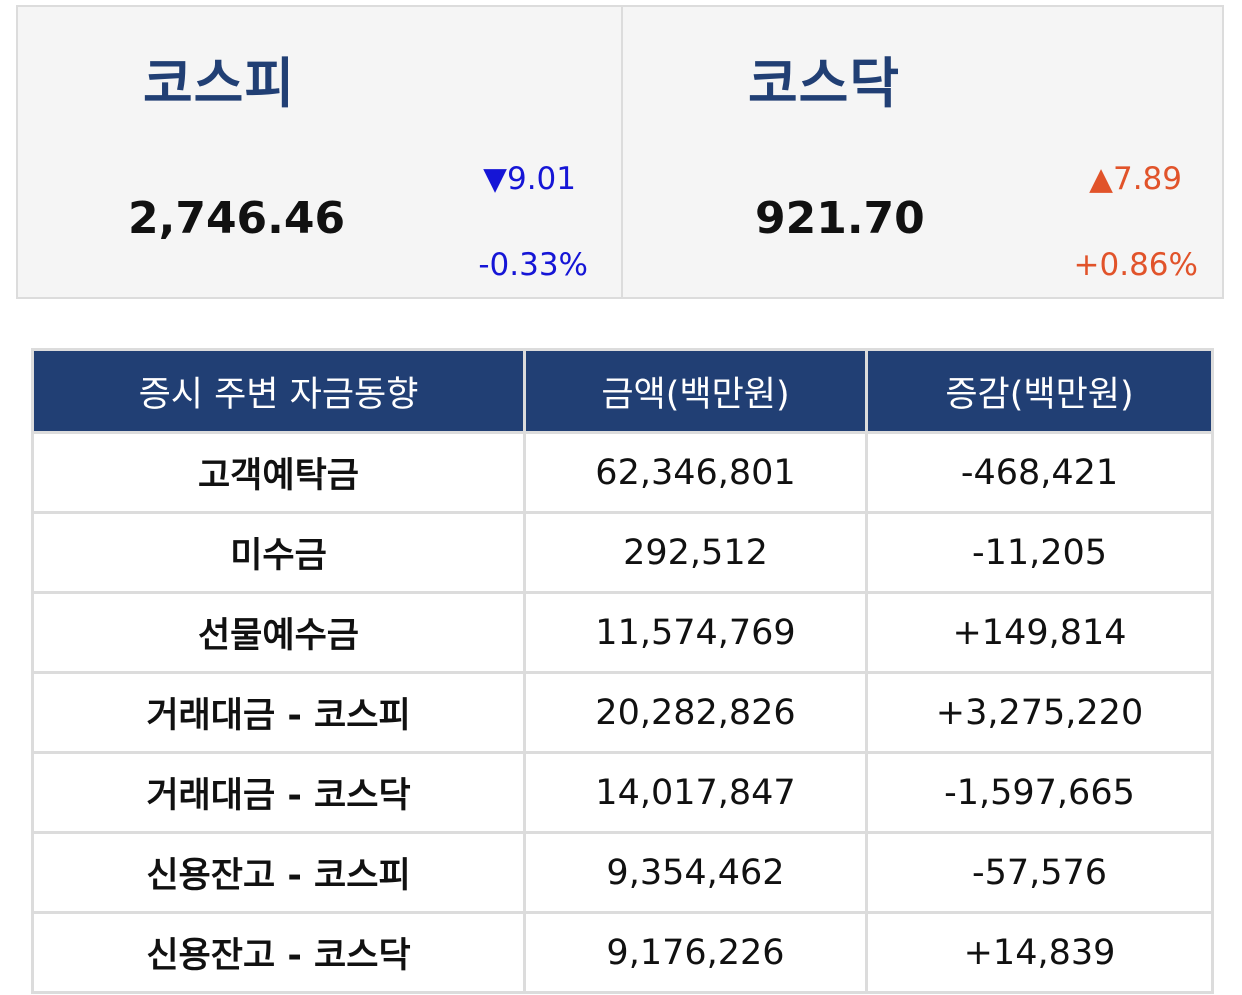 The height and width of the screenshot is (995, 1242). What do you see at coordinates (695, 552) in the screenshot?
I see `row-amount: 292,512` at bounding box center [695, 552].